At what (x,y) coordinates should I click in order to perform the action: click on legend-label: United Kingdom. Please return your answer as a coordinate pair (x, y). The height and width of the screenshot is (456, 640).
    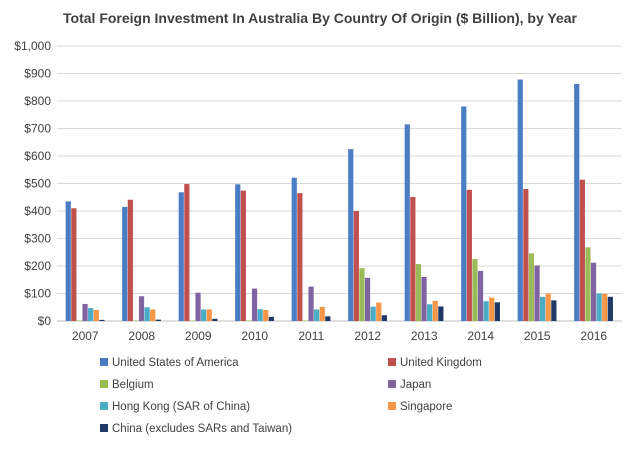
    Looking at the image, I should click on (441, 363).